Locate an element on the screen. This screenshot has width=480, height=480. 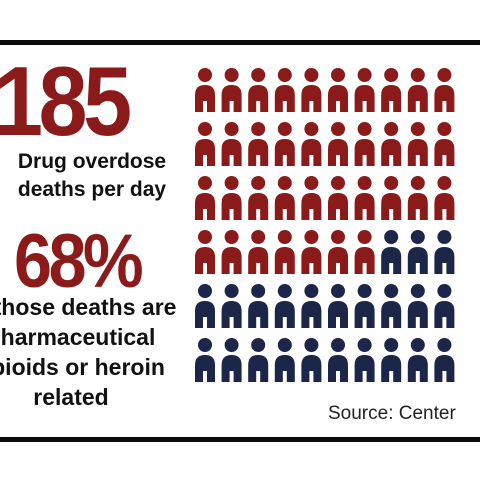
top-rule is located at coordinates (240, 42).